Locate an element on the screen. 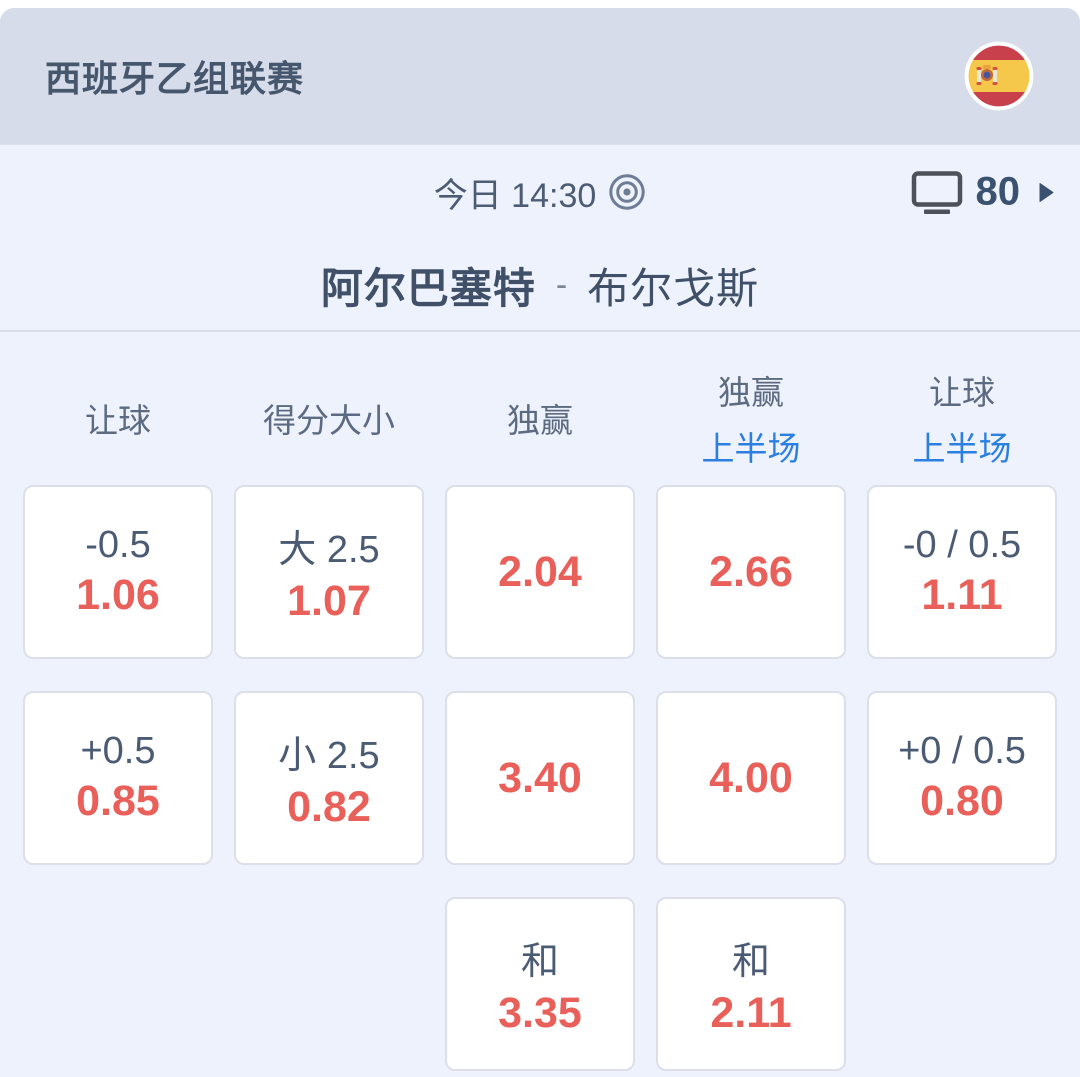 The height and width of the screenshot is (1077, 1080). odds-column-headers: 让球 得分大小 独赢 独赢 上半场 让球 上半场 is located at coordinates (540, 417).